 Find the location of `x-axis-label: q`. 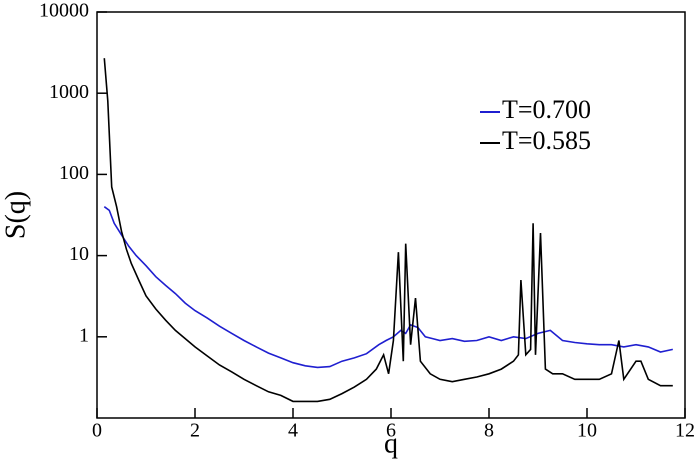

x-axis-label: q is located at coordinates (391, 443).